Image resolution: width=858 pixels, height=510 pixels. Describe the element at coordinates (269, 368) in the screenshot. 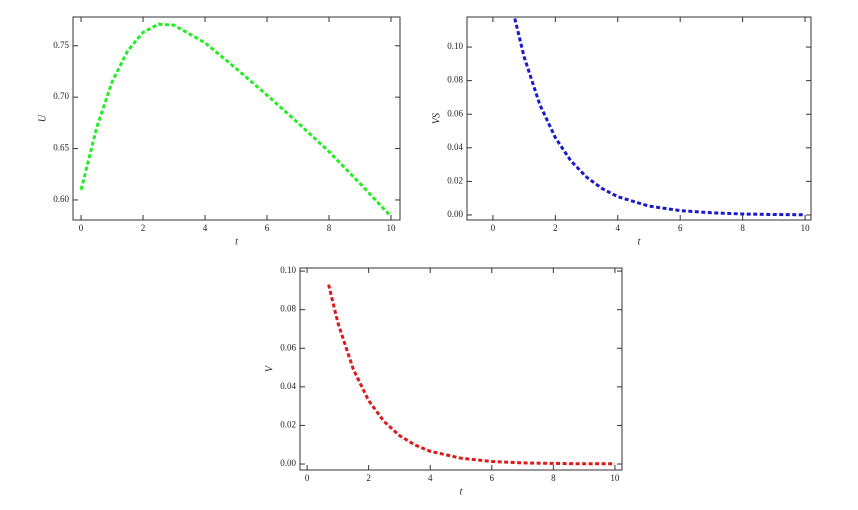

I see `y-axis-label: V` at that location.